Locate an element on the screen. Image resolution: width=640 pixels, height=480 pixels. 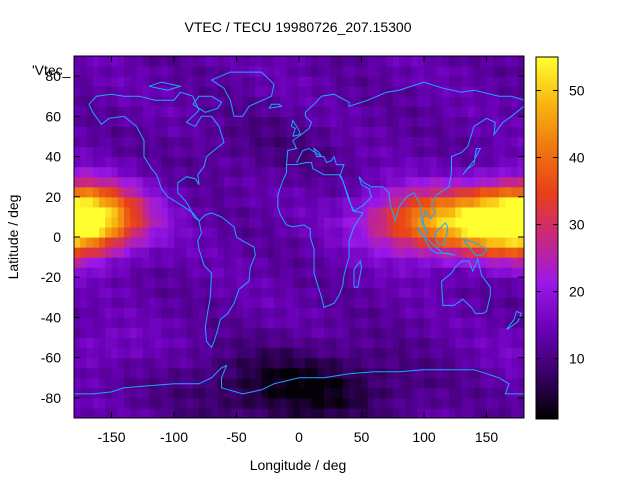
y-tick-label: 40 is located at coordinates (53, 157).